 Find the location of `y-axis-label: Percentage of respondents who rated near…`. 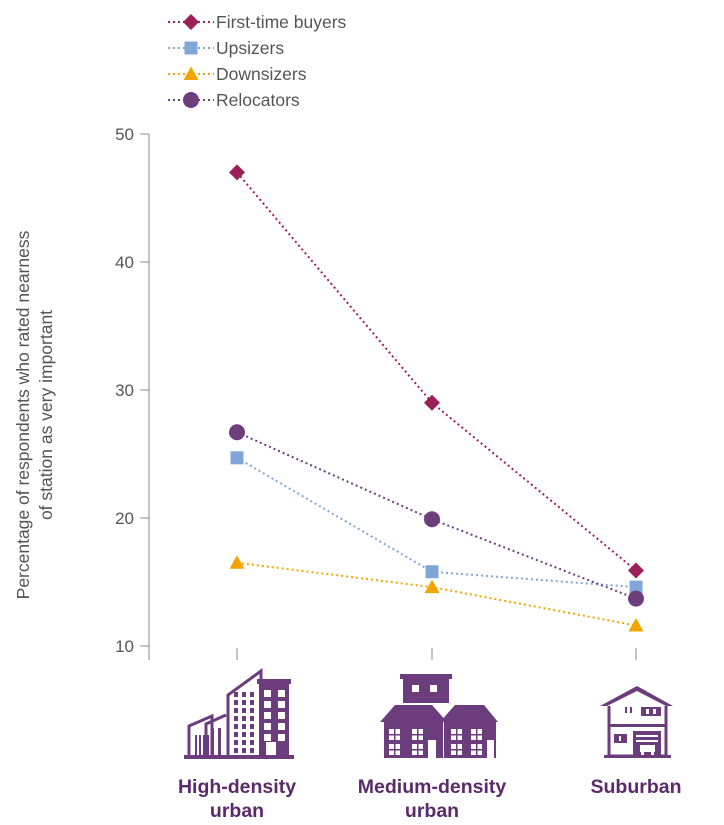

y-axis-label: Percentage of respondents who rated near… is located at coordinates (34, 414).